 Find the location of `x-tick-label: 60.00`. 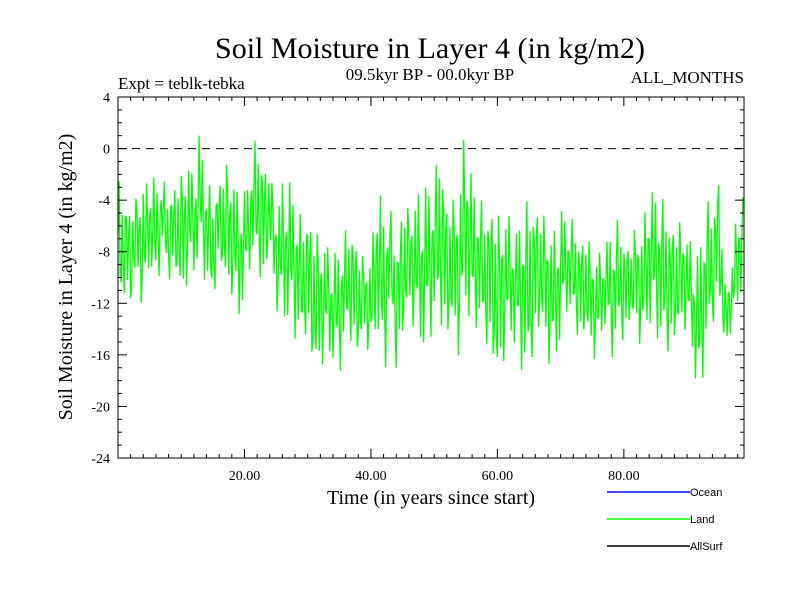

x-tick-label: 60.00 is located at coordinates (498, 476).